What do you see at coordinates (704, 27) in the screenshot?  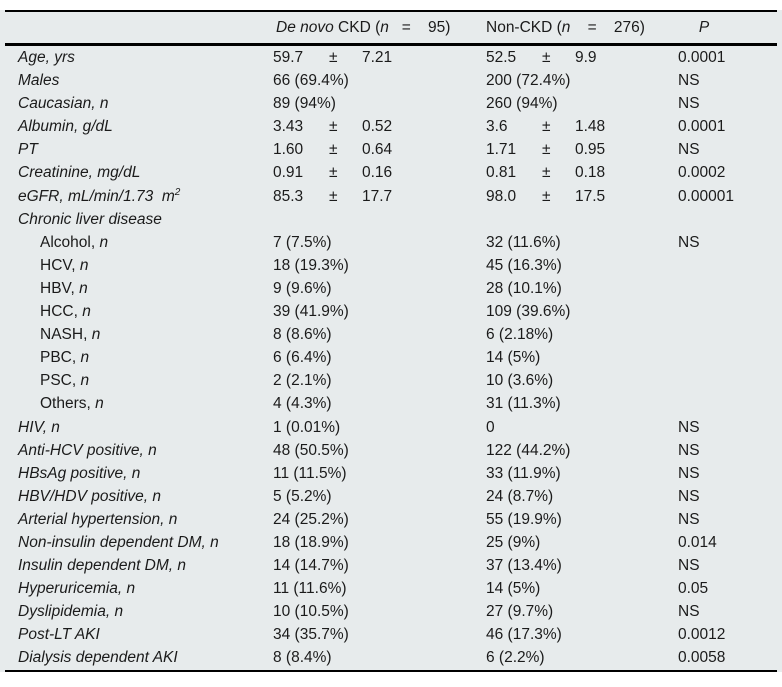 I see `header-p-value: P` at bounding box center [704, 27].